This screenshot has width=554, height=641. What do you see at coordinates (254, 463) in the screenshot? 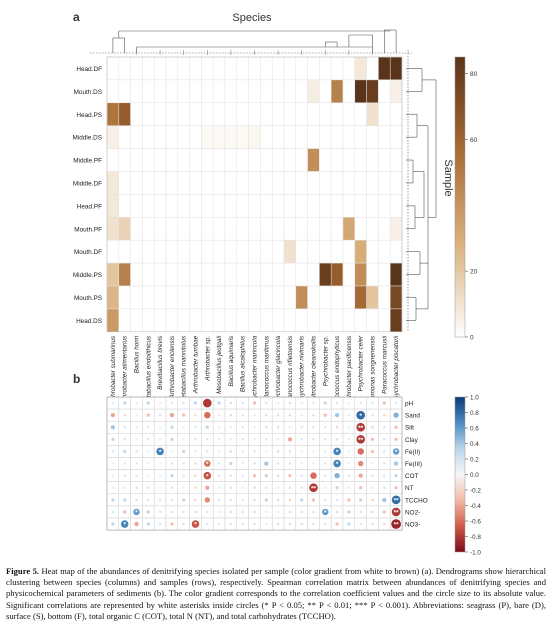
I see `correlation-matrix: ****** * ** ******* * *** * **` at bounding box center [254, 463].